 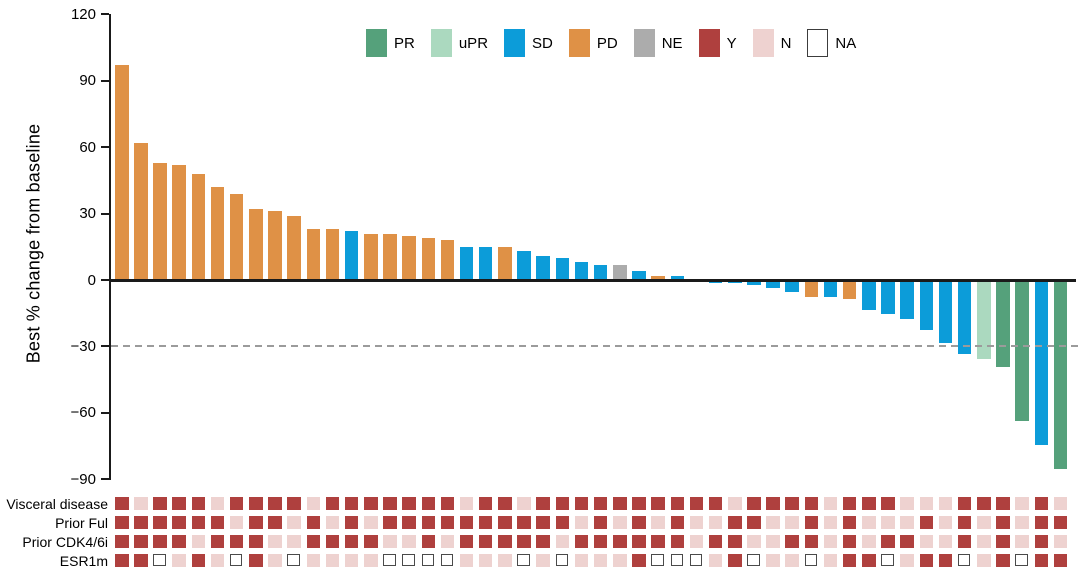 What do you see at coordinates (620, 272) in the screenshot?
I see `bar-ne` at bounding box center [620, 272].